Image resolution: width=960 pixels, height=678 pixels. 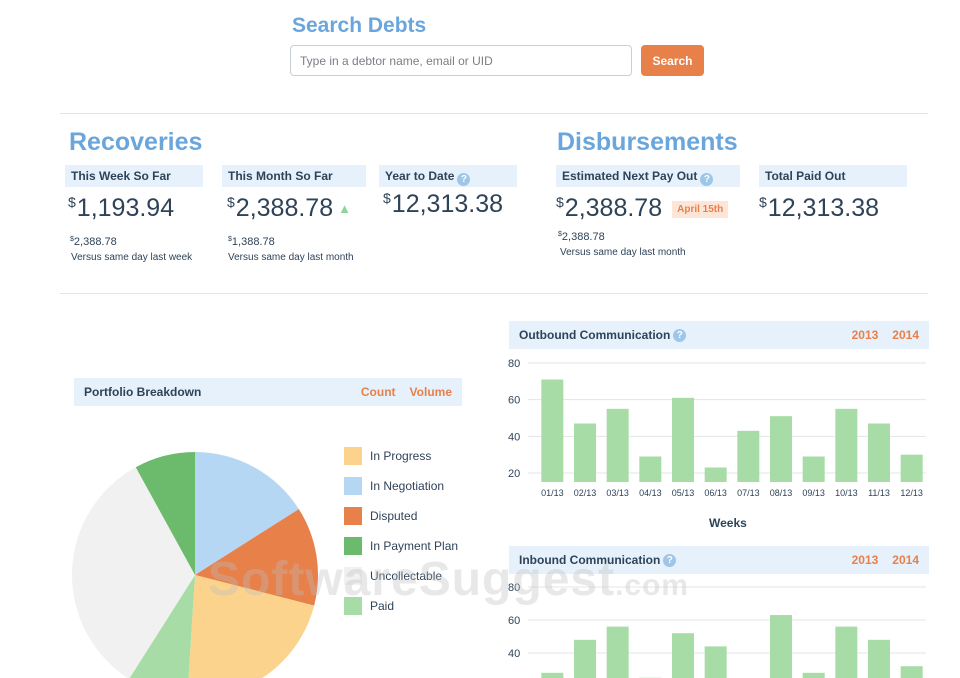 What do you see at coordinates (905, 335) in the screenshot?
I see `outbound-year-2014: 2014` at bounding box center [905, 335].